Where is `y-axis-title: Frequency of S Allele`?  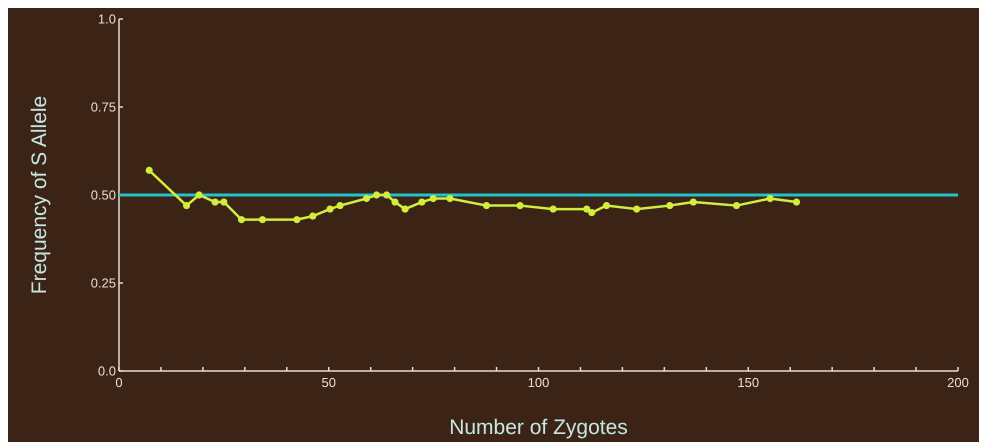 y-axis-title: Frequency of S Allele is located at coordinates (39, 195).